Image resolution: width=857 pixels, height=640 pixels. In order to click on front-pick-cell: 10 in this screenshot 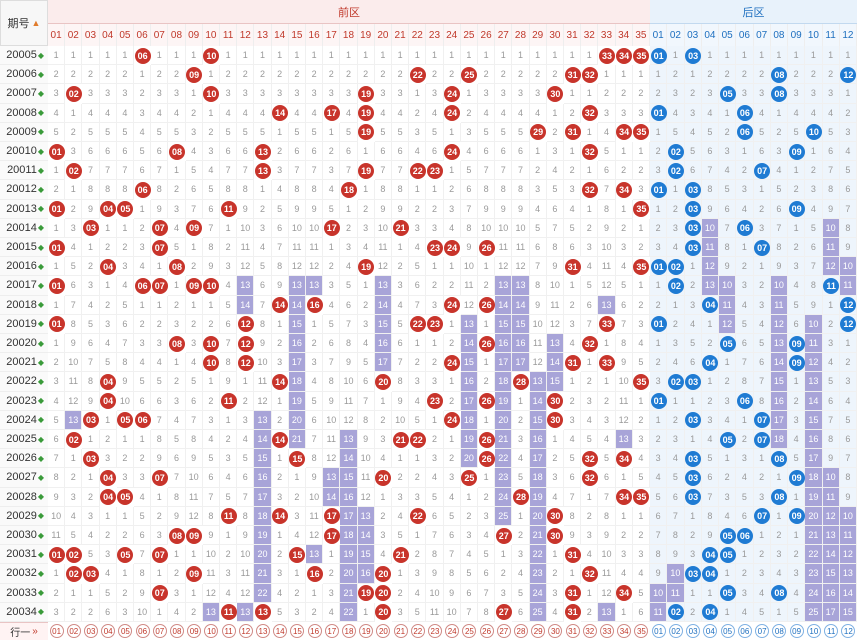, I will do `click(211, 631)`.